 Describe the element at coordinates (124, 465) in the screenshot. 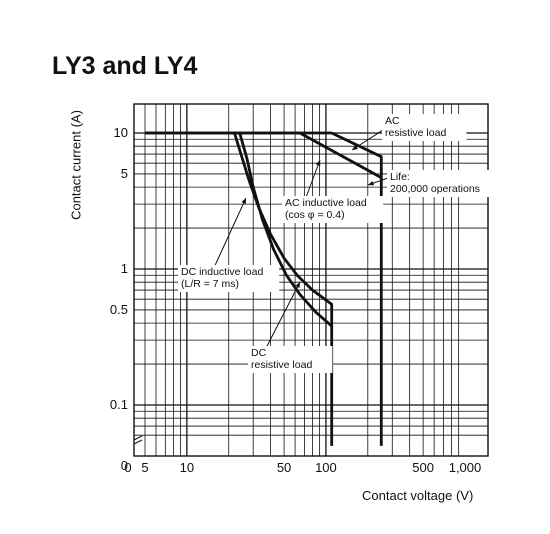

I see `y-tick-label: 0` at that location.